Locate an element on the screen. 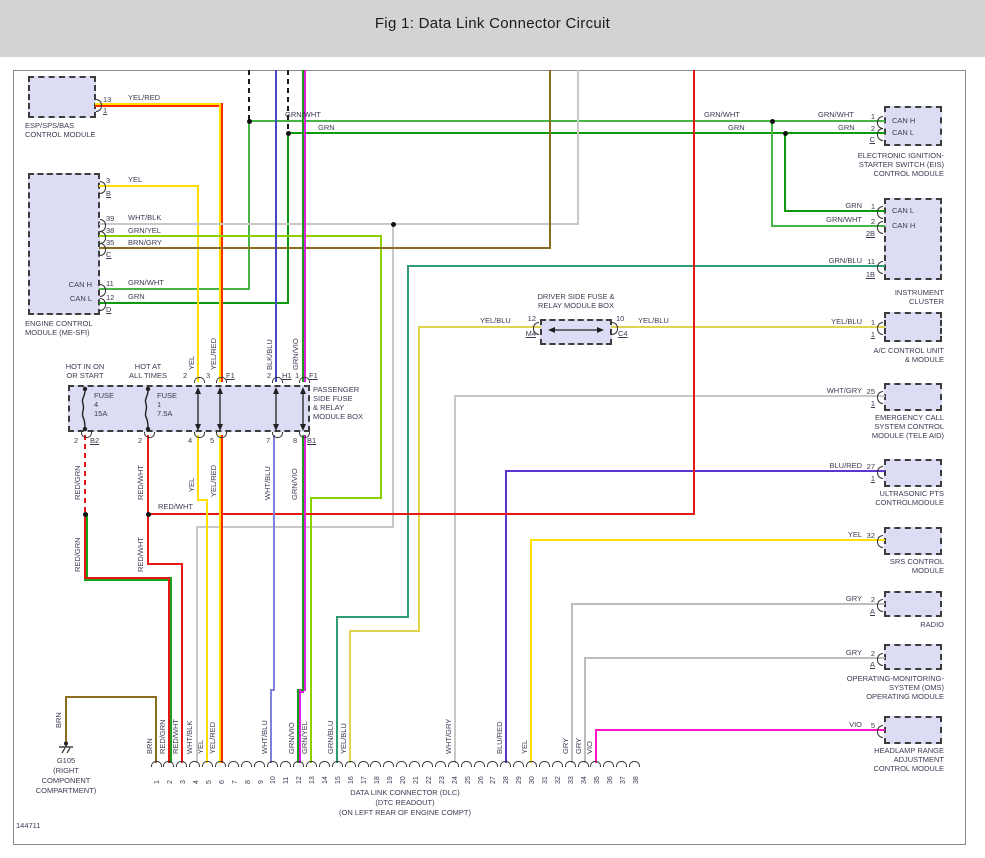 The image size is (985, 858). wire-esp-yel-red is located at coordinates (220, 242).